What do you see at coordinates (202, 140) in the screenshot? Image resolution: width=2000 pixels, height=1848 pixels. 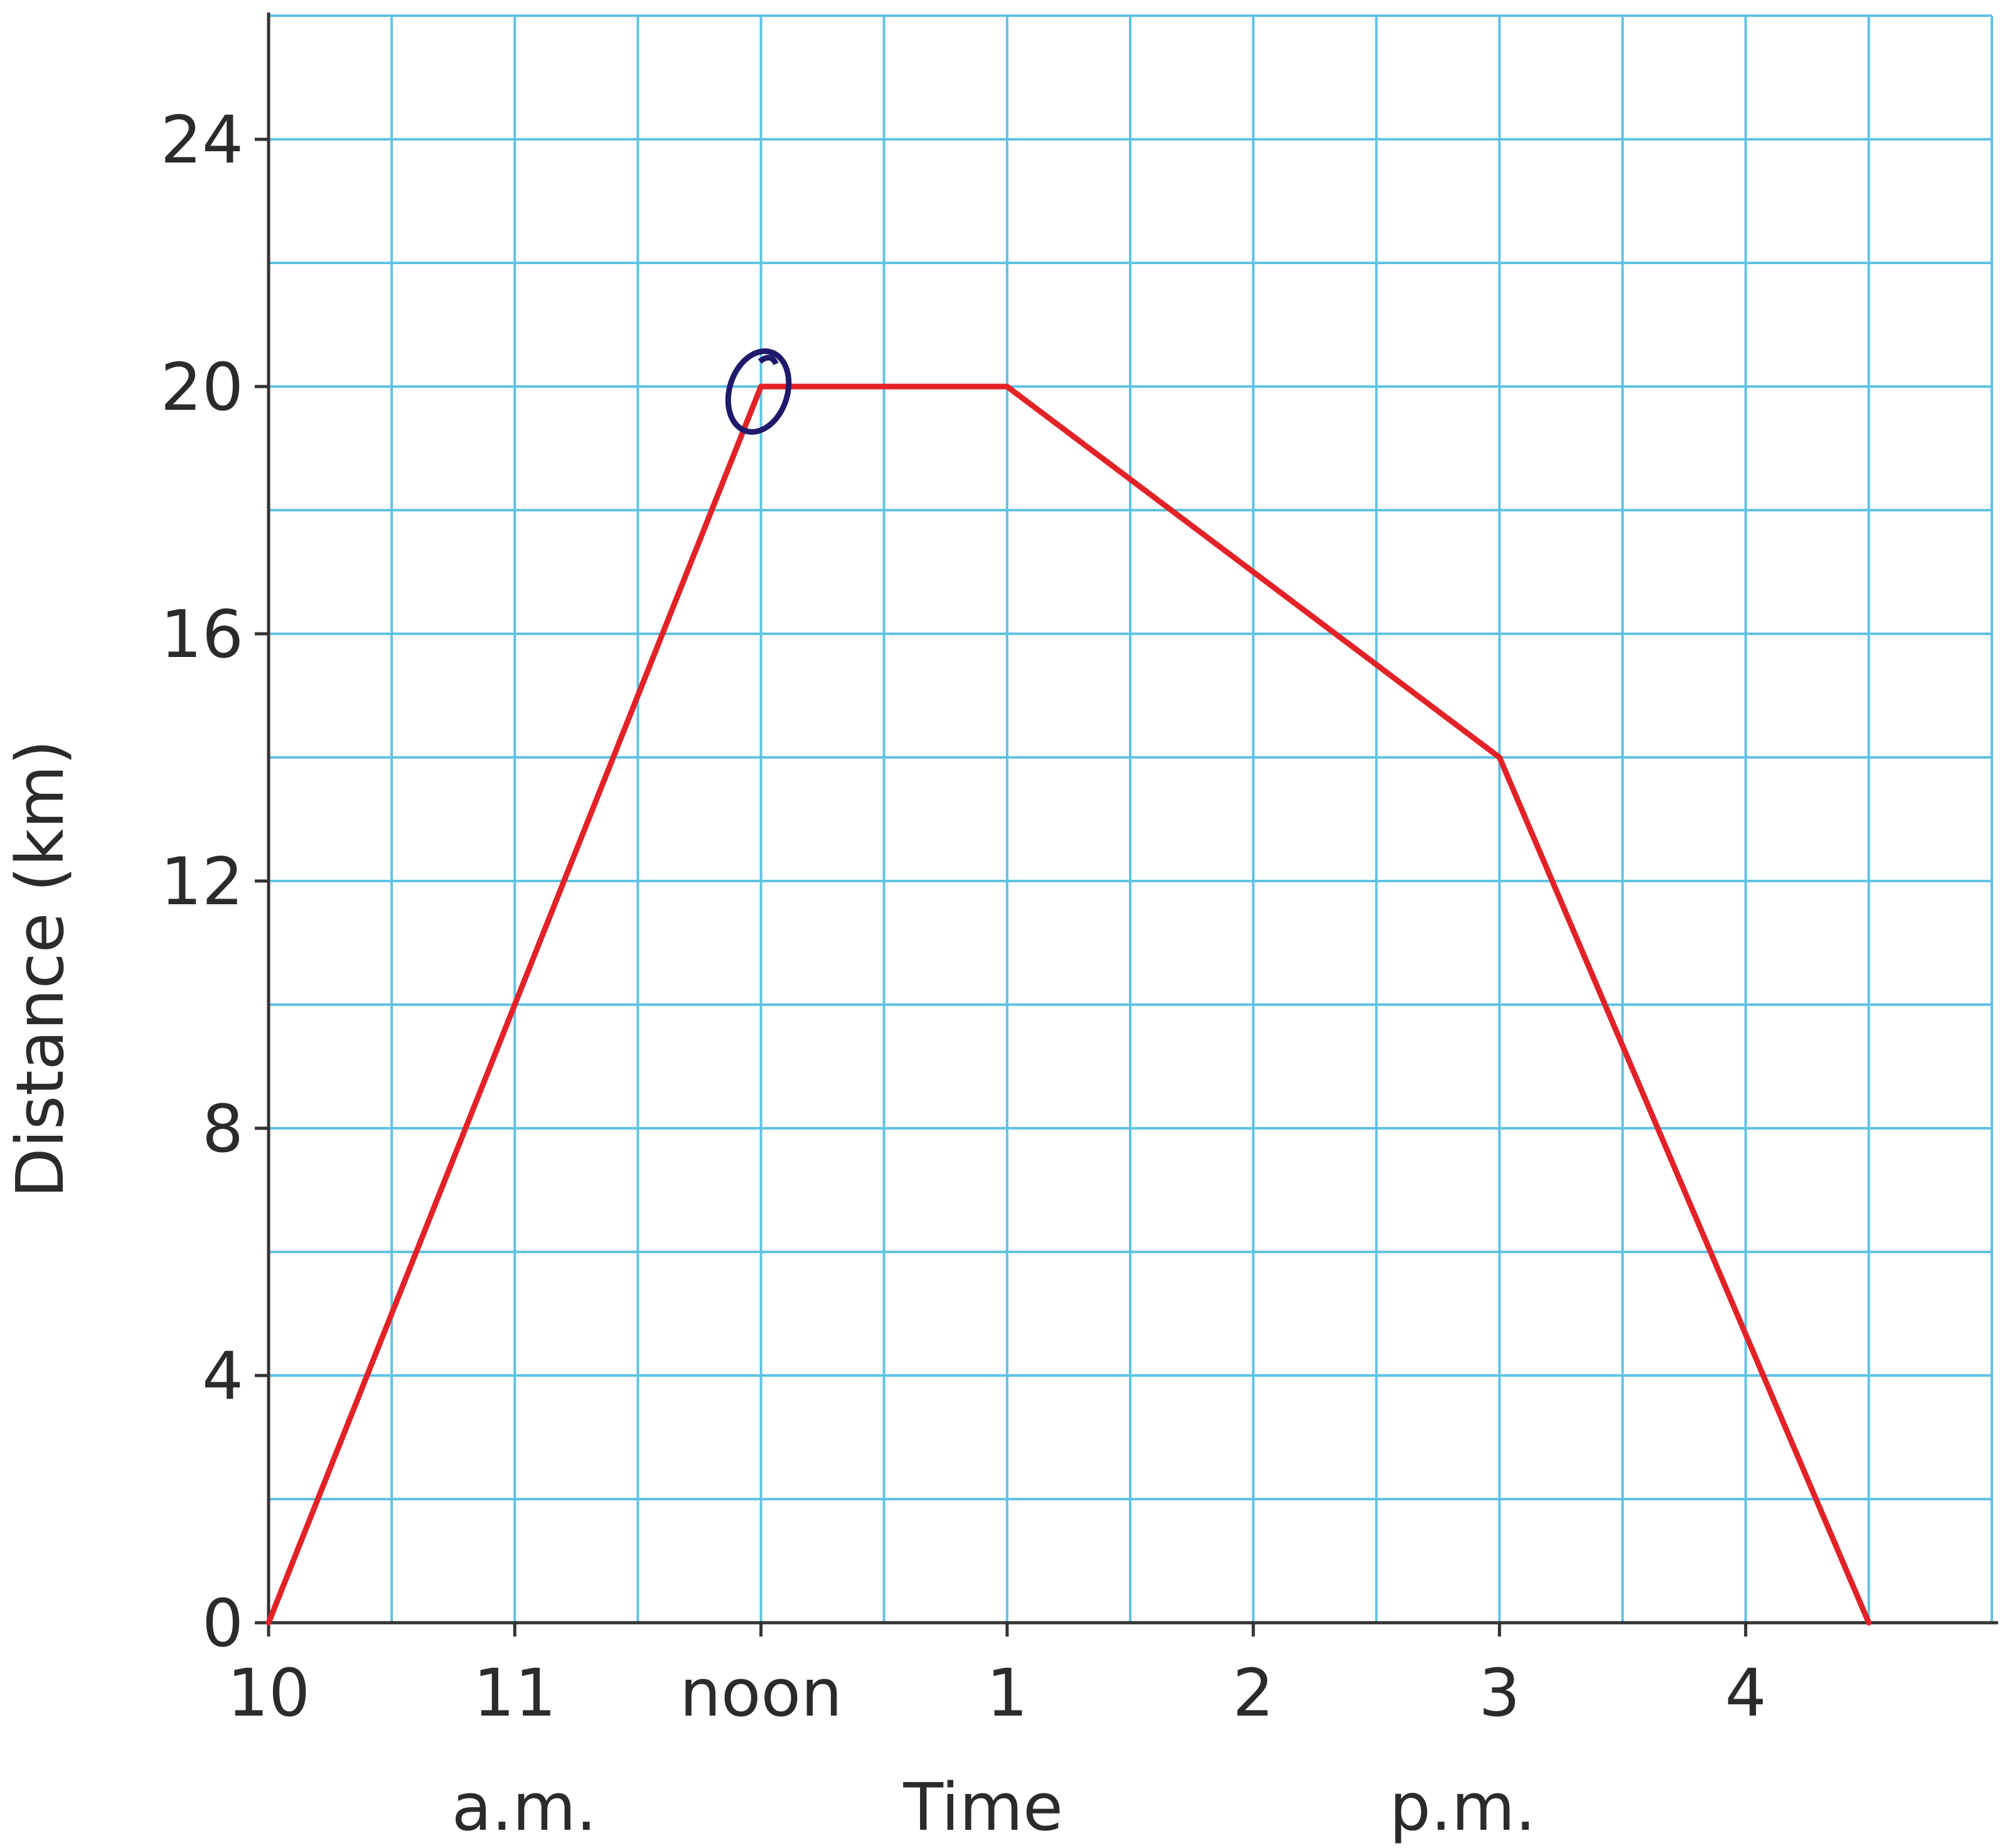 I see `y-tick-label: 24` at bounding box center [202, 140].